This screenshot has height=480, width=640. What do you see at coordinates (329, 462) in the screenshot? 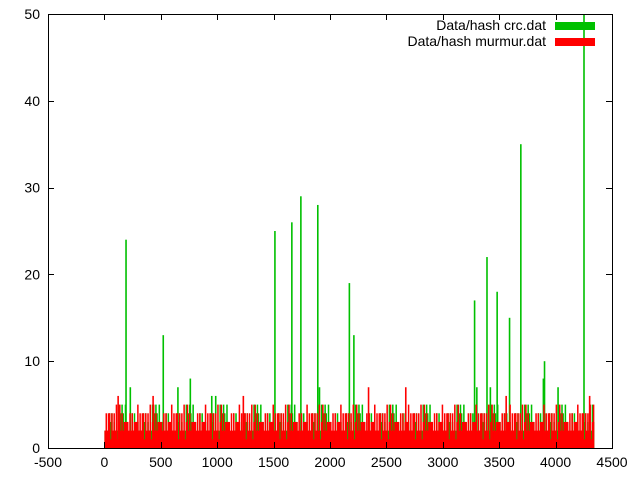
I see `x-tick-label: 2000` at bounding box center [329, 462].